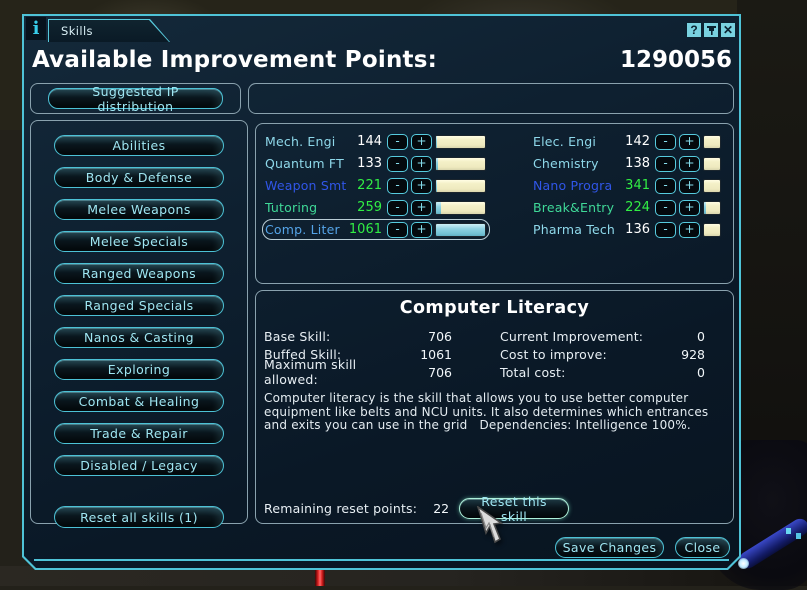 The height and width of the screenshot is (590, 807). I want to click on pin-button, so click(711, 30).